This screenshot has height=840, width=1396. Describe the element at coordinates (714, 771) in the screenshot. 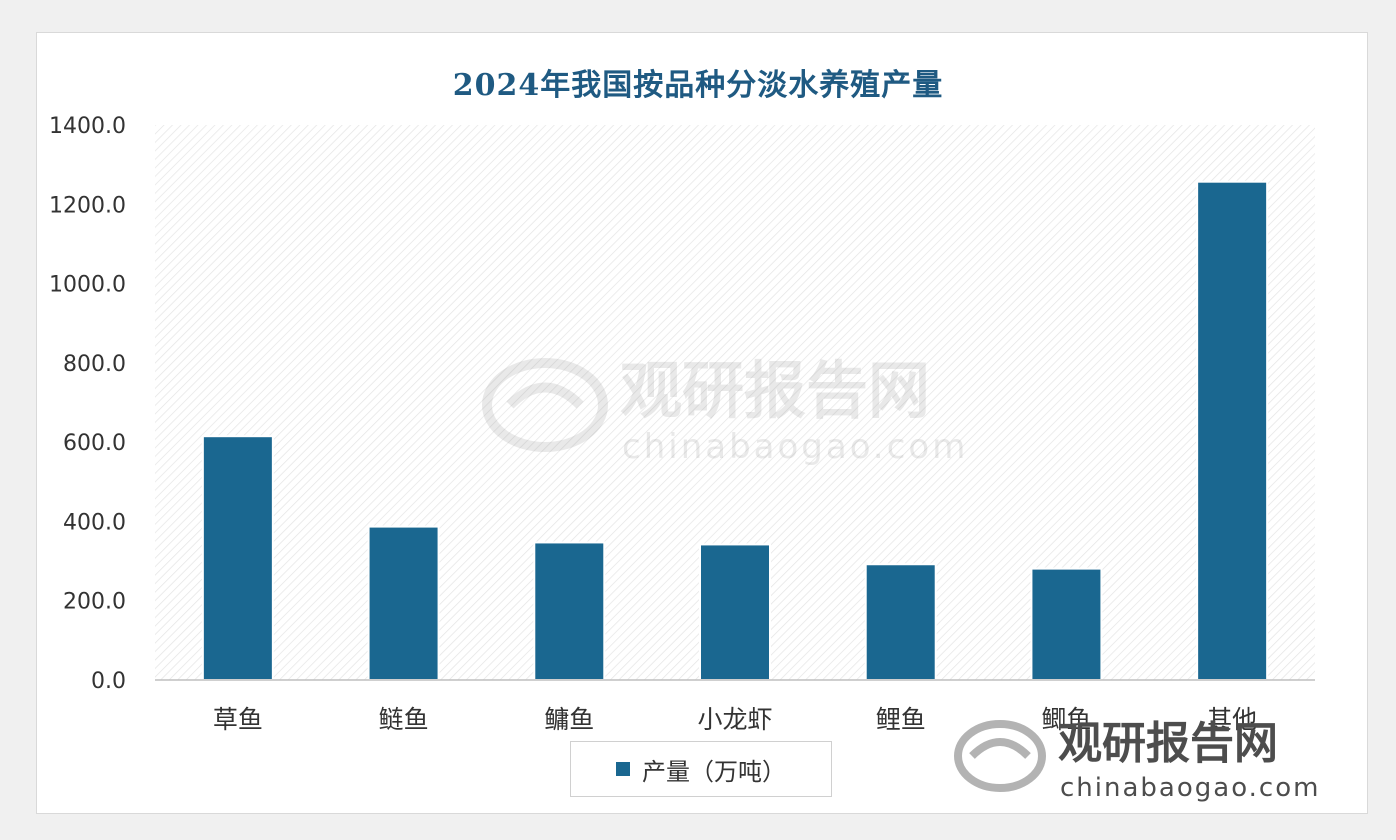

I see `legend-label: 产量（万吨）` at that location.